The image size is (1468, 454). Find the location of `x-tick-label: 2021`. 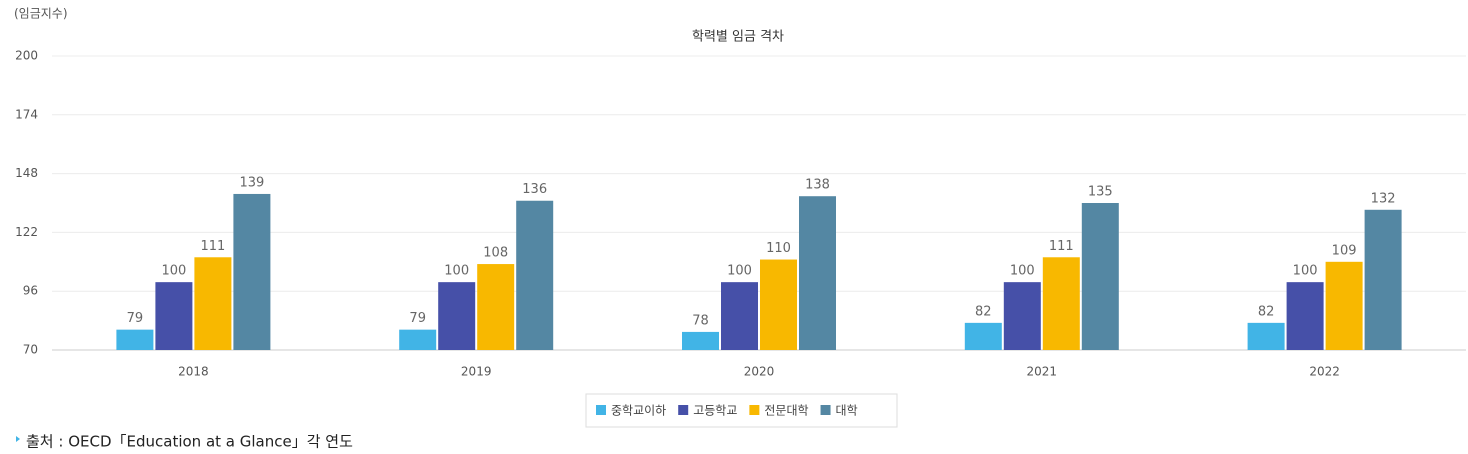

x-tick-label: 2021 is located at coordinates (1042, 372).